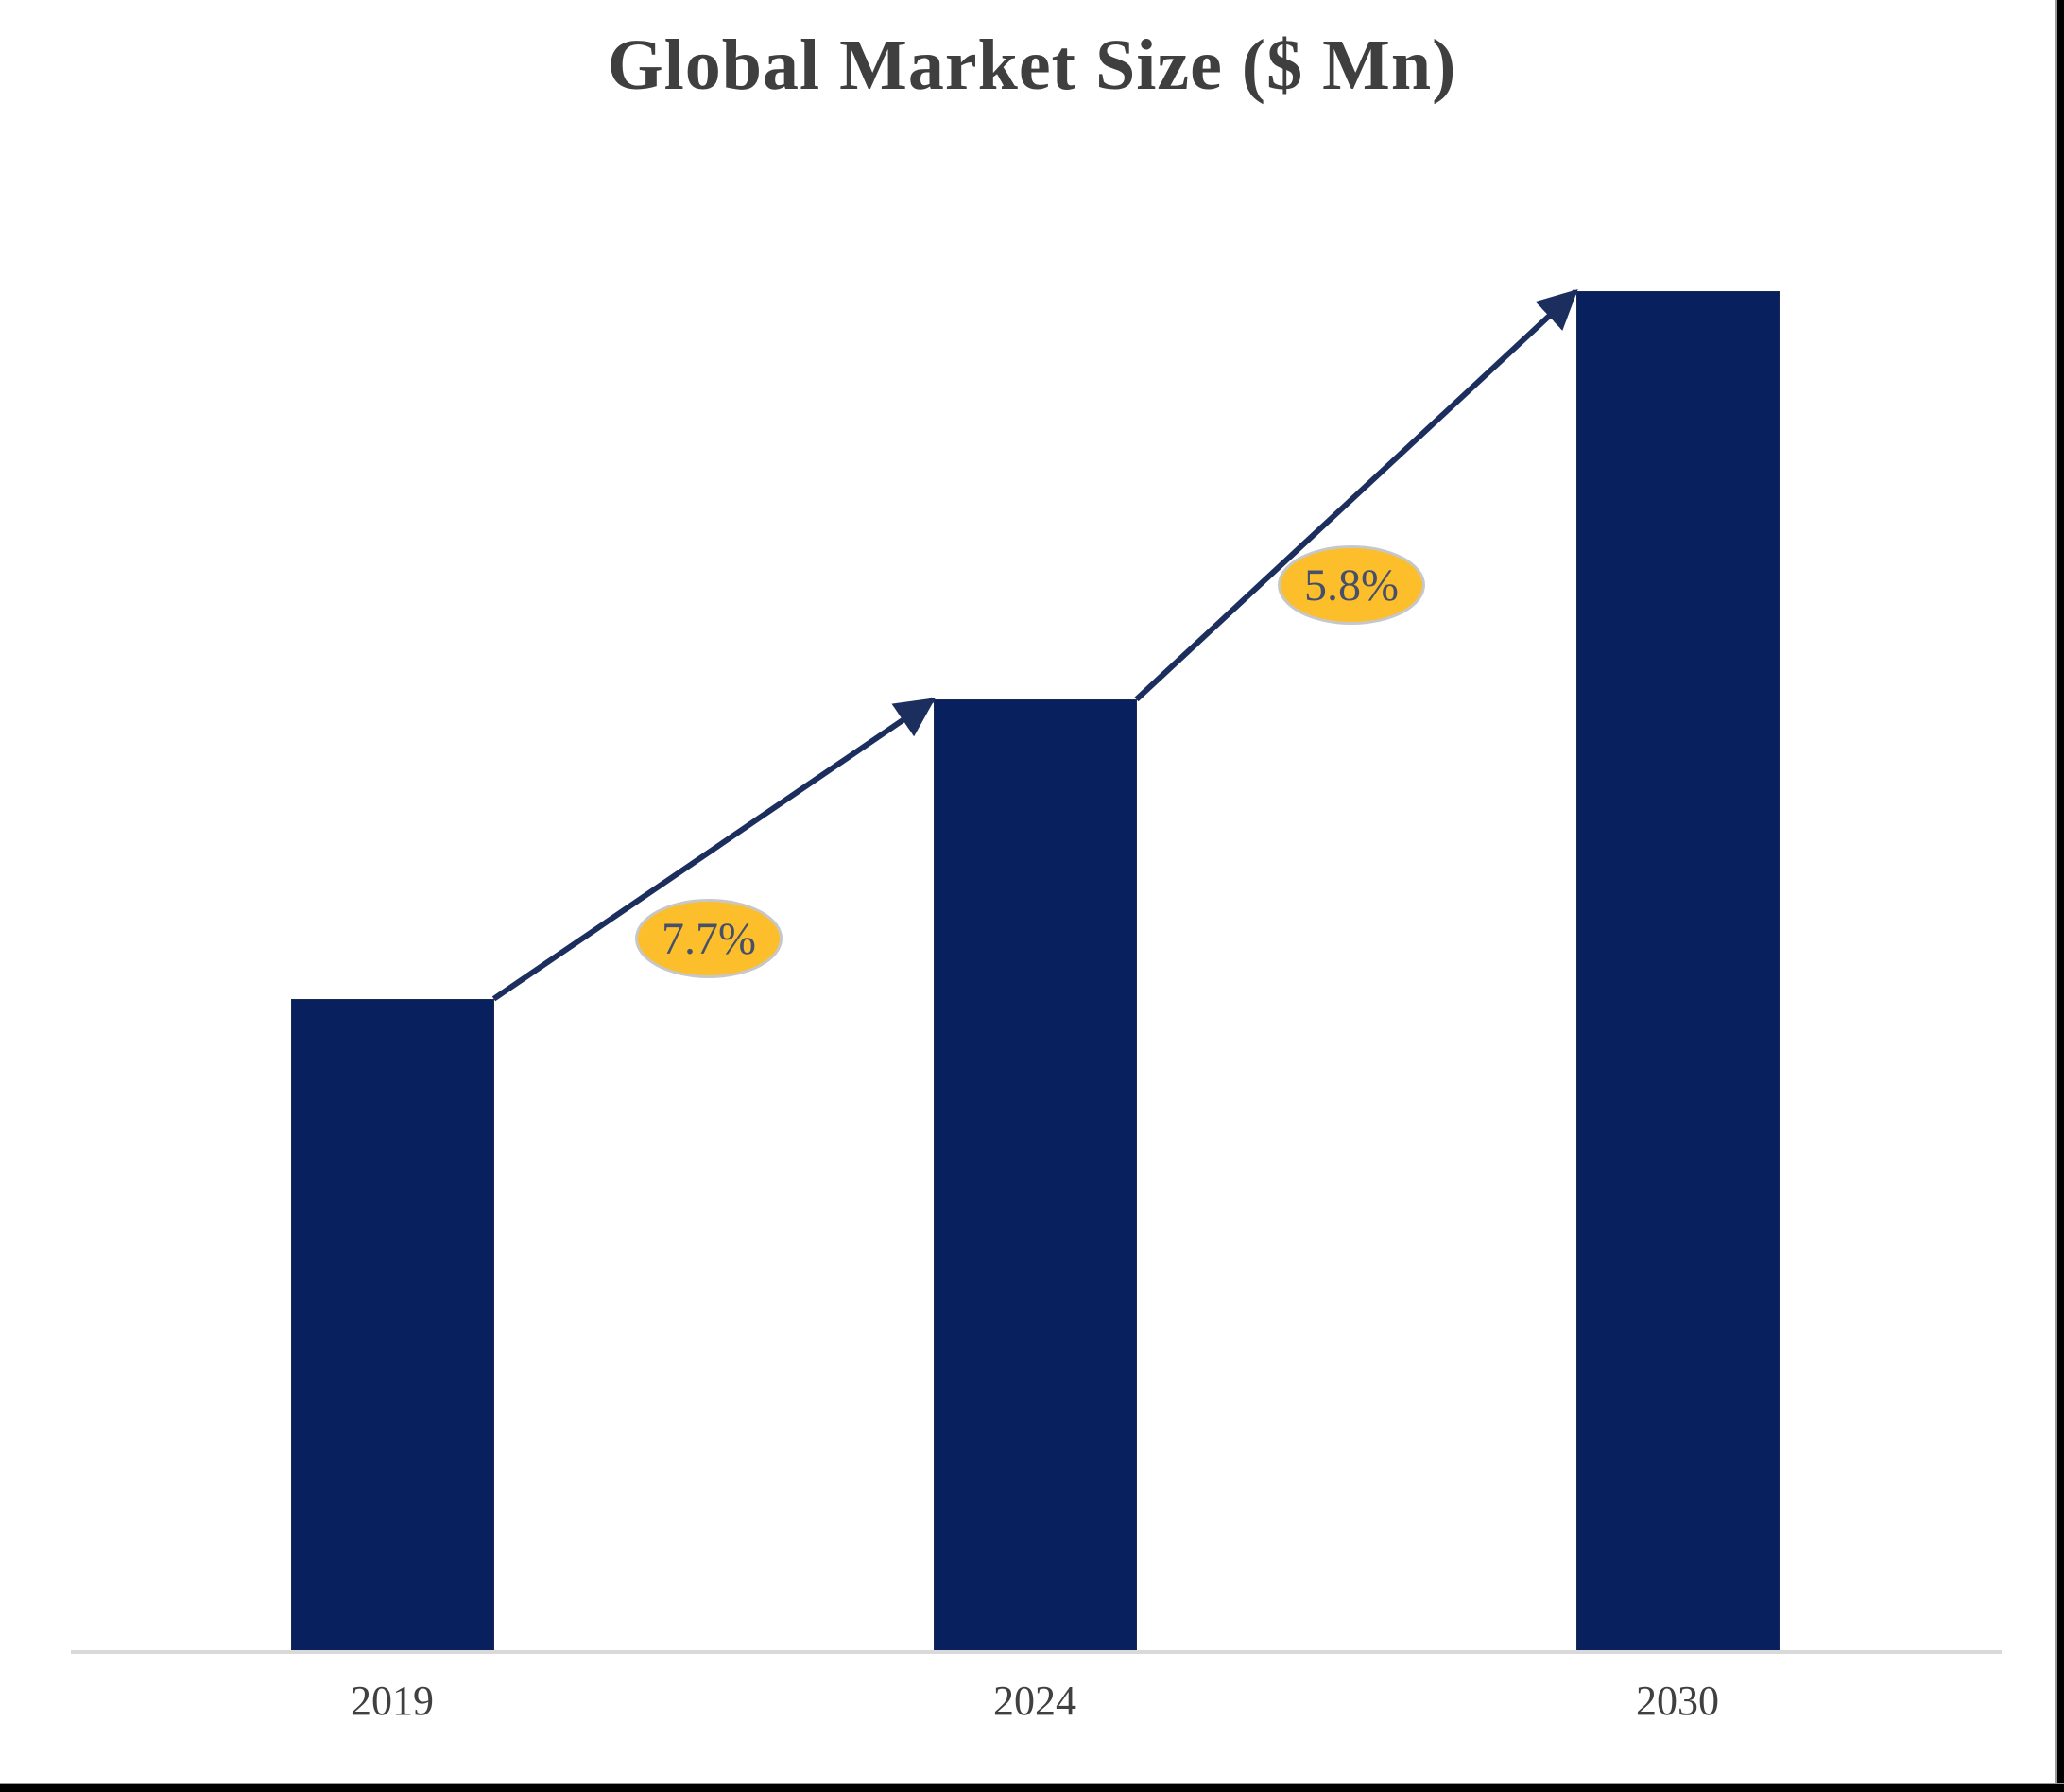 The width and height of the screenshot is (2064, 1792). Describe the element at coordinates (392, 1701) in the screenshot. I see `x-tick-label-2019: 2019` at that location.